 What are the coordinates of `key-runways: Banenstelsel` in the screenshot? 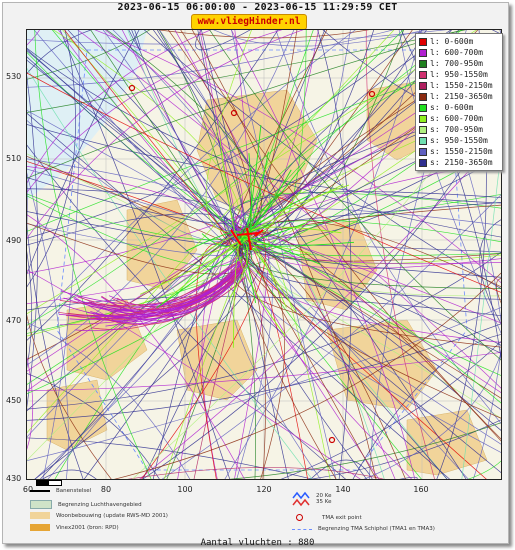 It's located at (60, 491).